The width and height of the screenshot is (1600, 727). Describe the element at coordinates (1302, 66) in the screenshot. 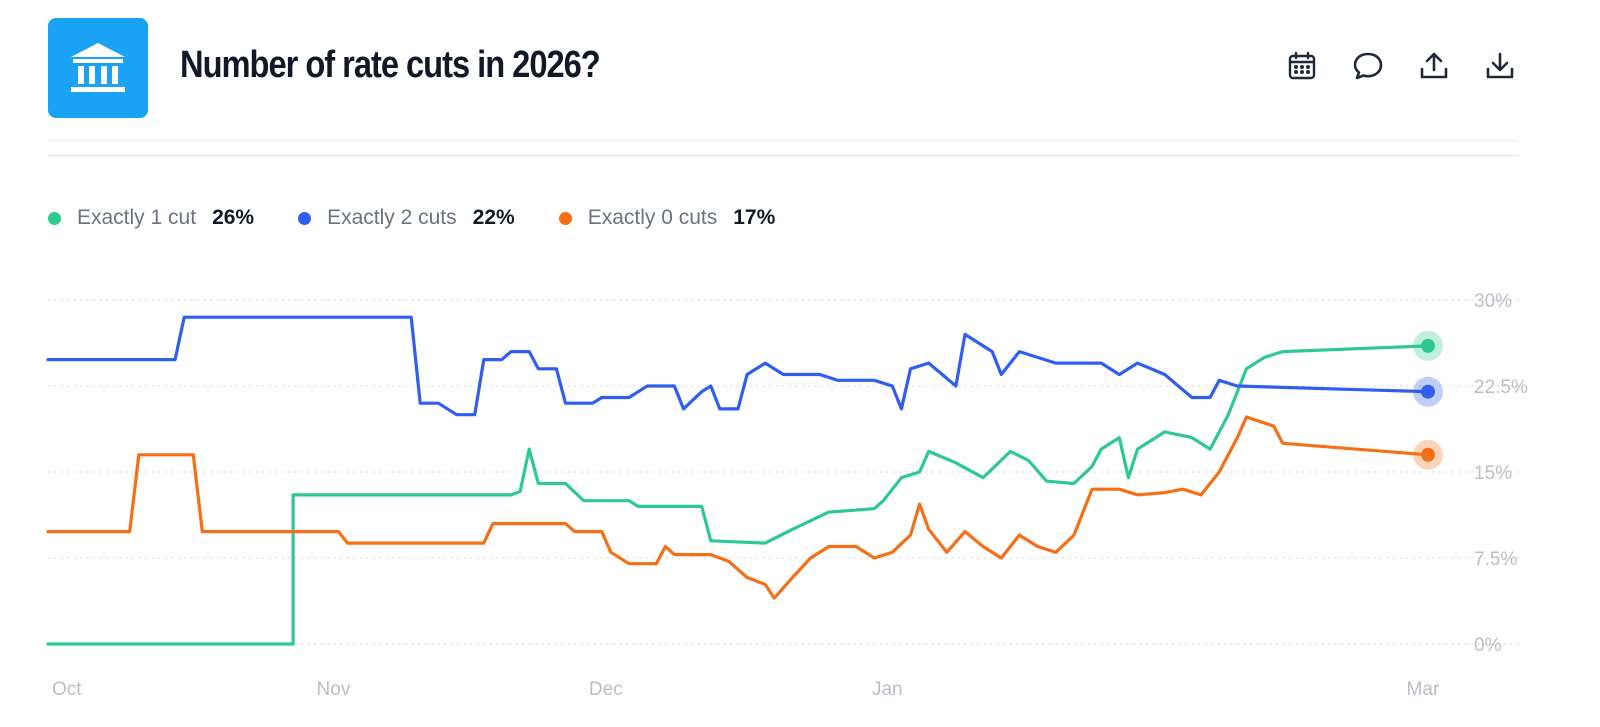

I see `calendar-icon` at that location.